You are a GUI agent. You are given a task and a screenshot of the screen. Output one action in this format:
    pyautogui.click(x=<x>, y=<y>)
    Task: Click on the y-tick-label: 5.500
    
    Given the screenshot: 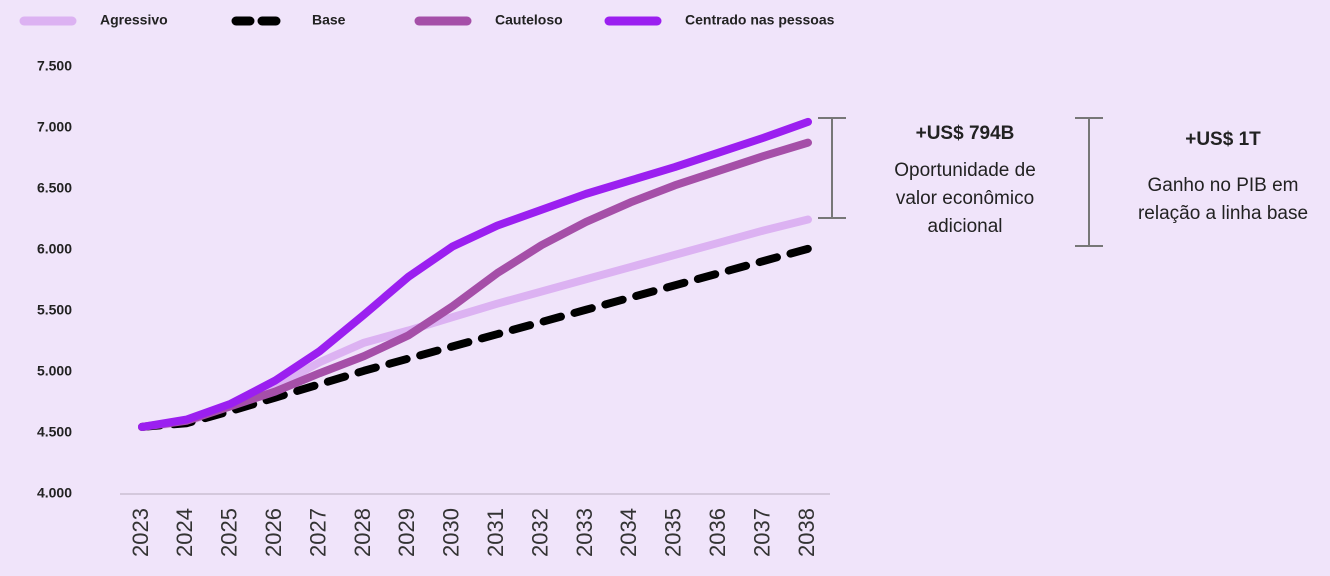 What is the action you would take?
    pyautogui.click(x=54, y=310)
    